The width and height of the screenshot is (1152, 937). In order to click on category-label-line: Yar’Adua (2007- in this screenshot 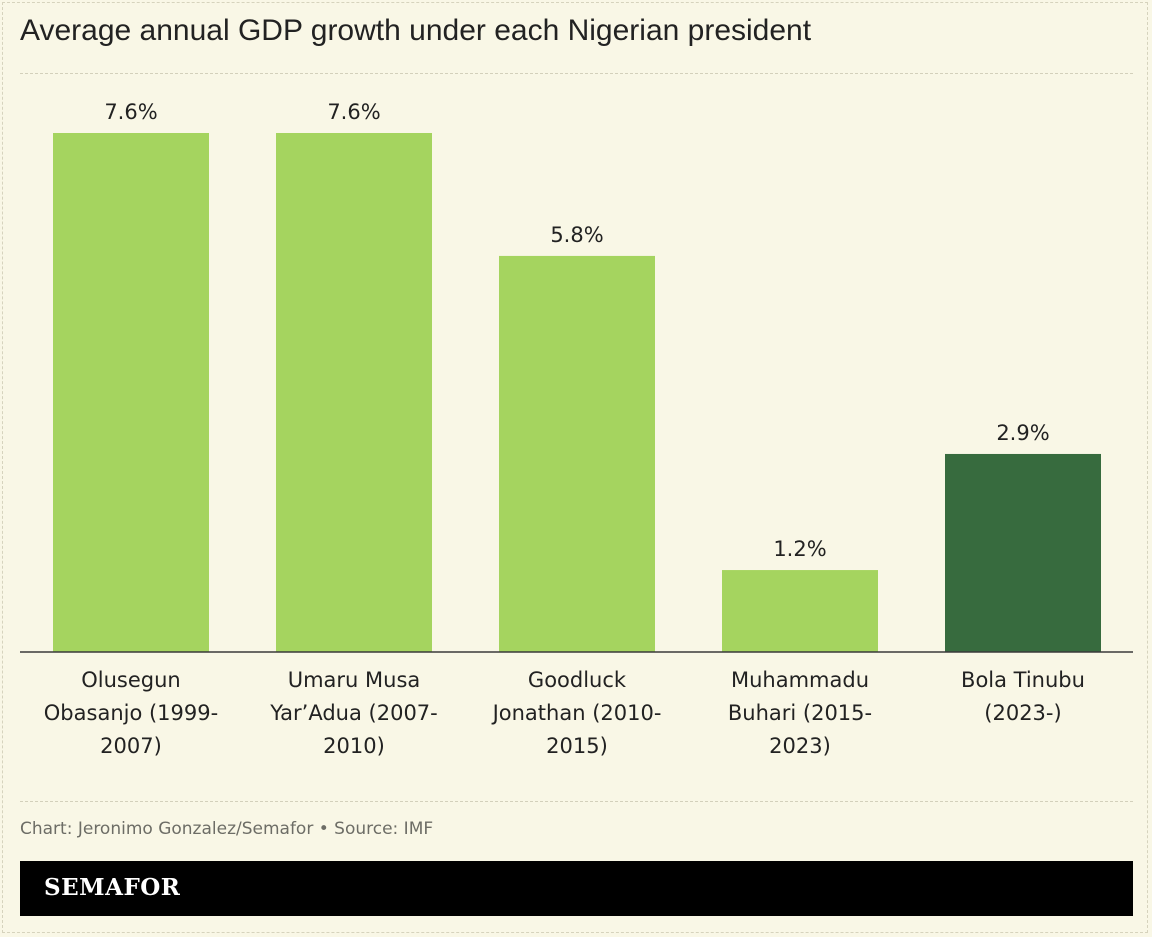, I will do `click(353, 713)`.